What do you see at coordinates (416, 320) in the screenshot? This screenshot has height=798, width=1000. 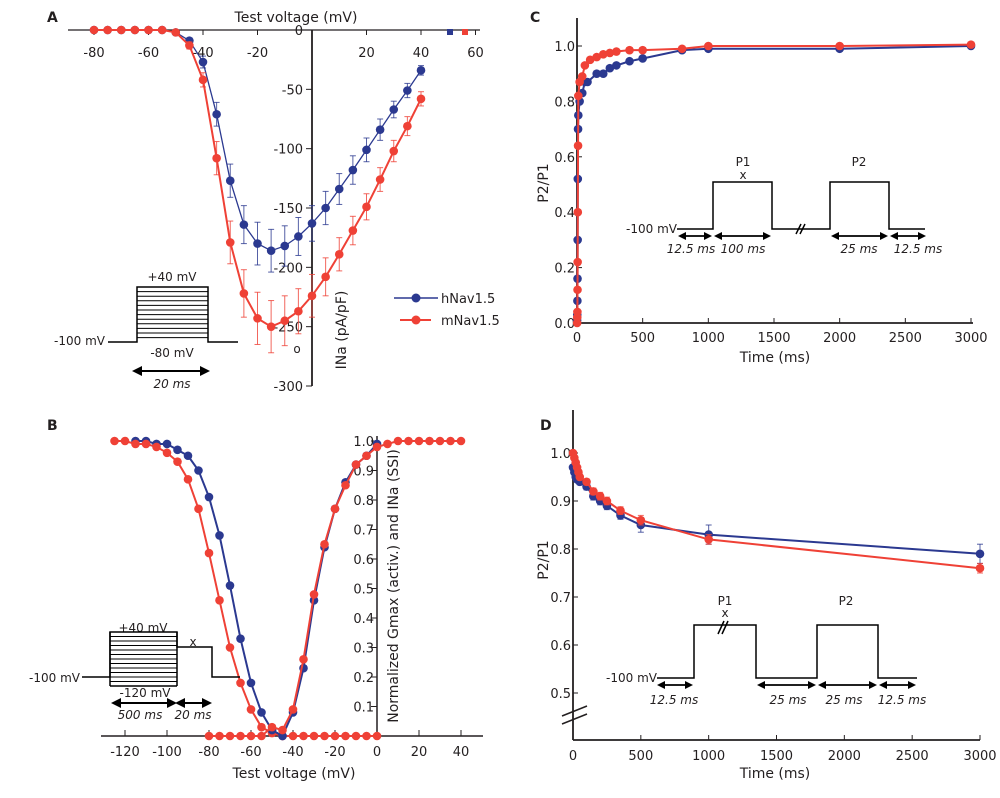 I see `legend-marker-mnav` at bounding box center [416, 320].